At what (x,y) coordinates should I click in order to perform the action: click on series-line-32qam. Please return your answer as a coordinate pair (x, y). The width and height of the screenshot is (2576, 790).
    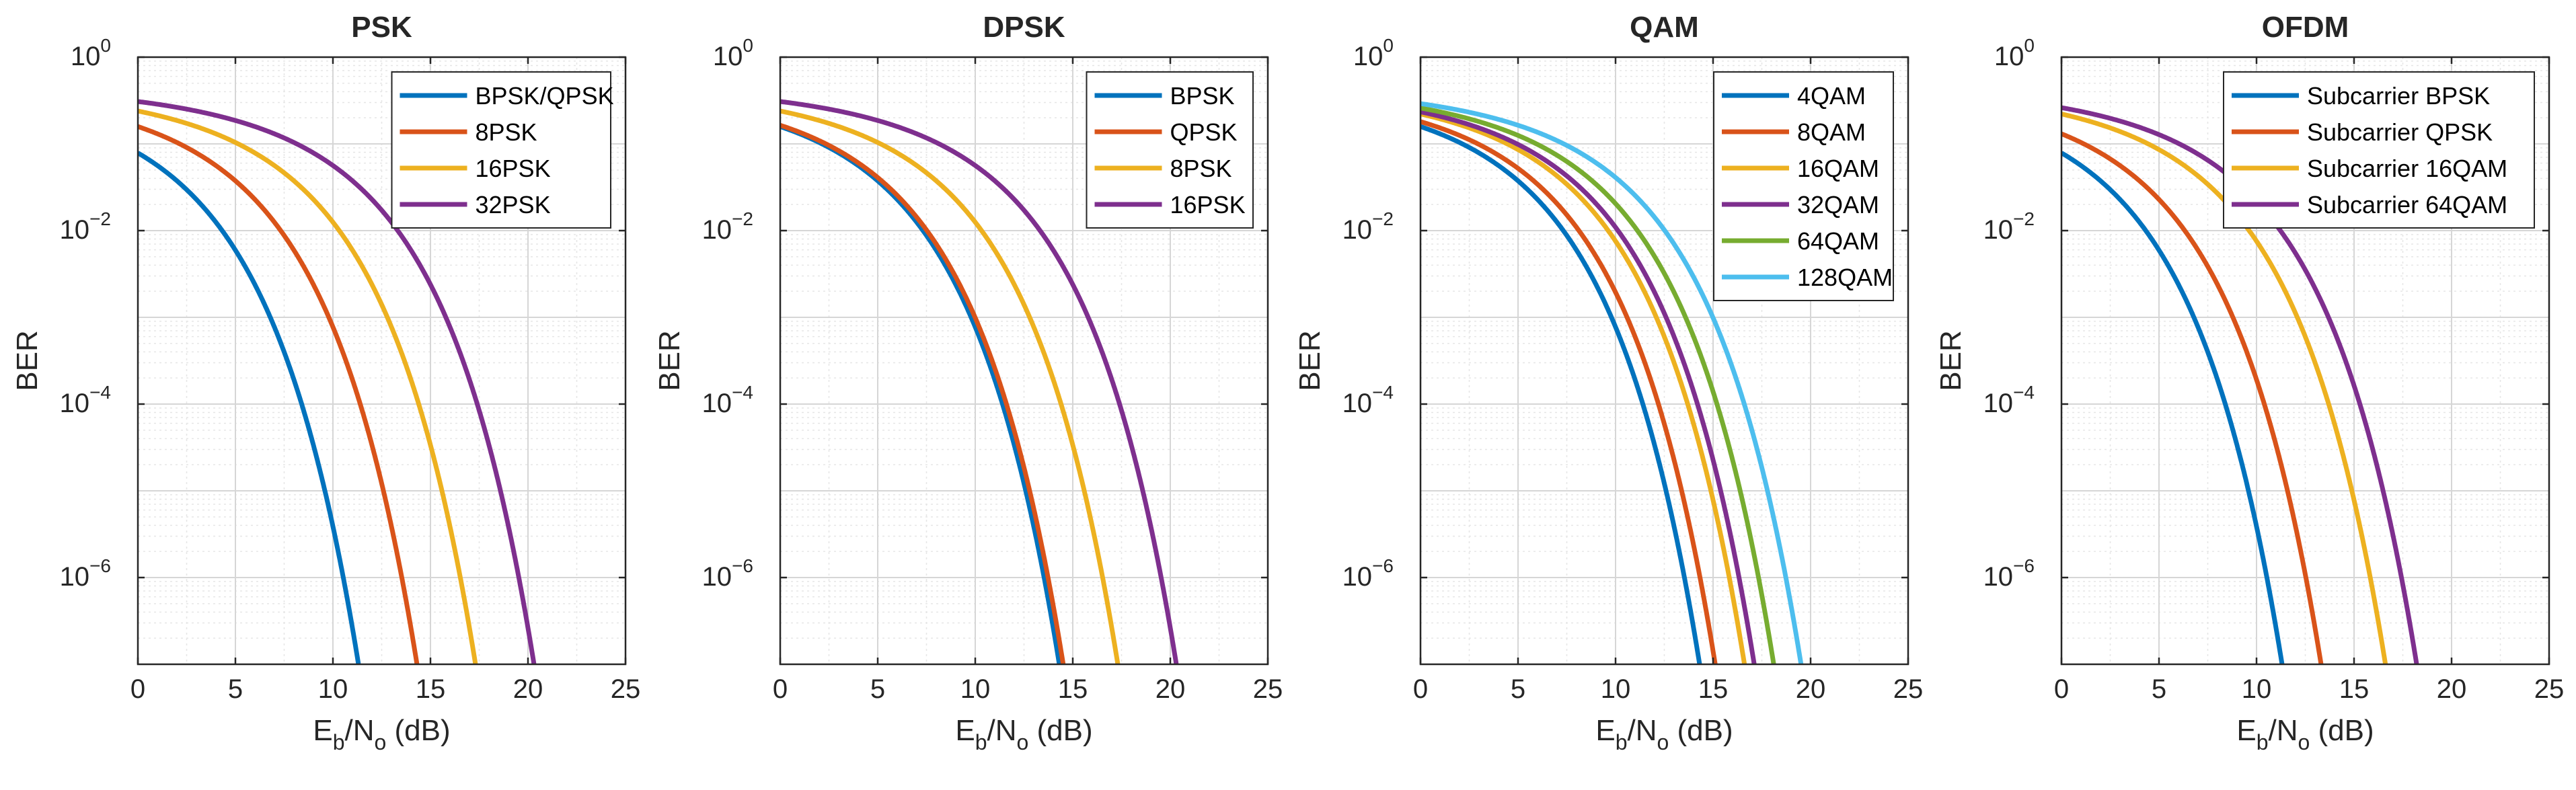
    Looking at the image, I should click on (1588, 386).